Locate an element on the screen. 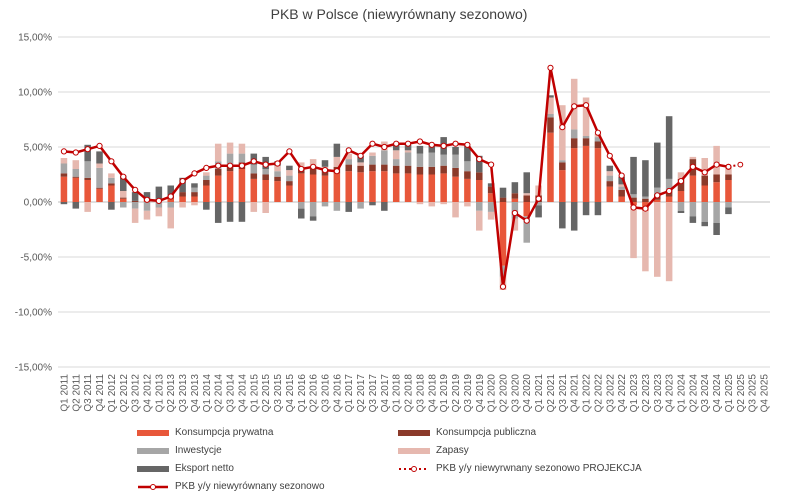  x-tick-label: Q4 2025 is located at coordinates (765, 393).